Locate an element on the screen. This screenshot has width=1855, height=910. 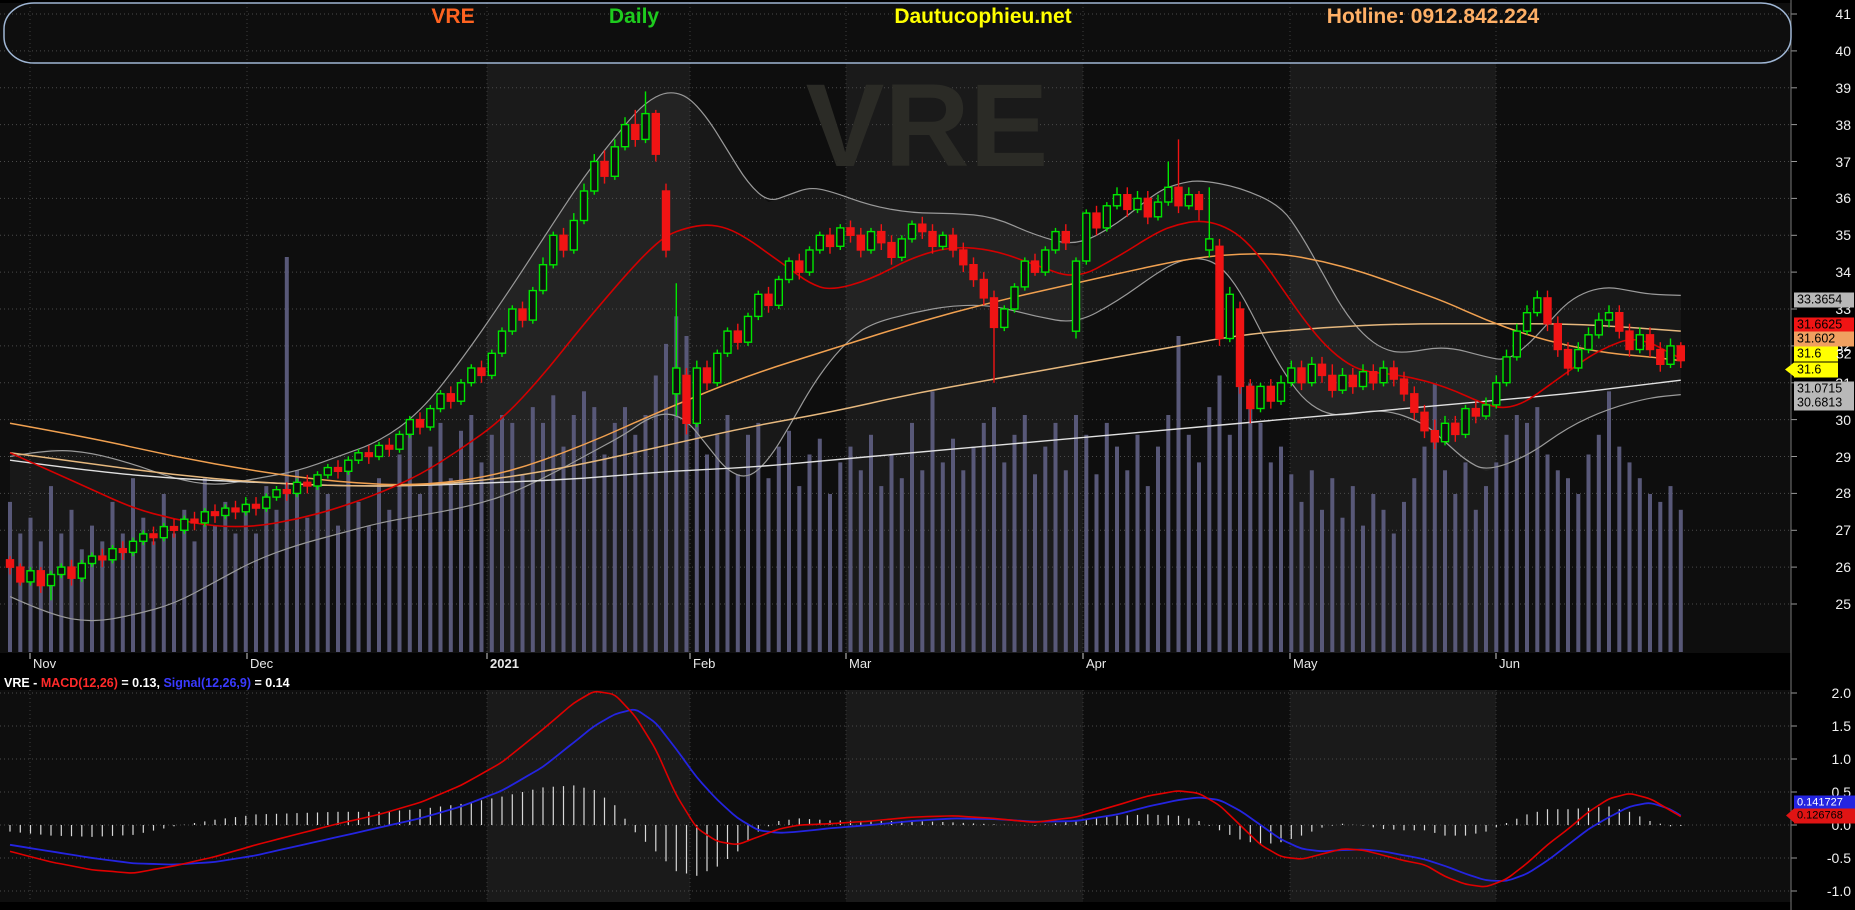
price-axis-label: 39 is located at coordinates (1843, 87).